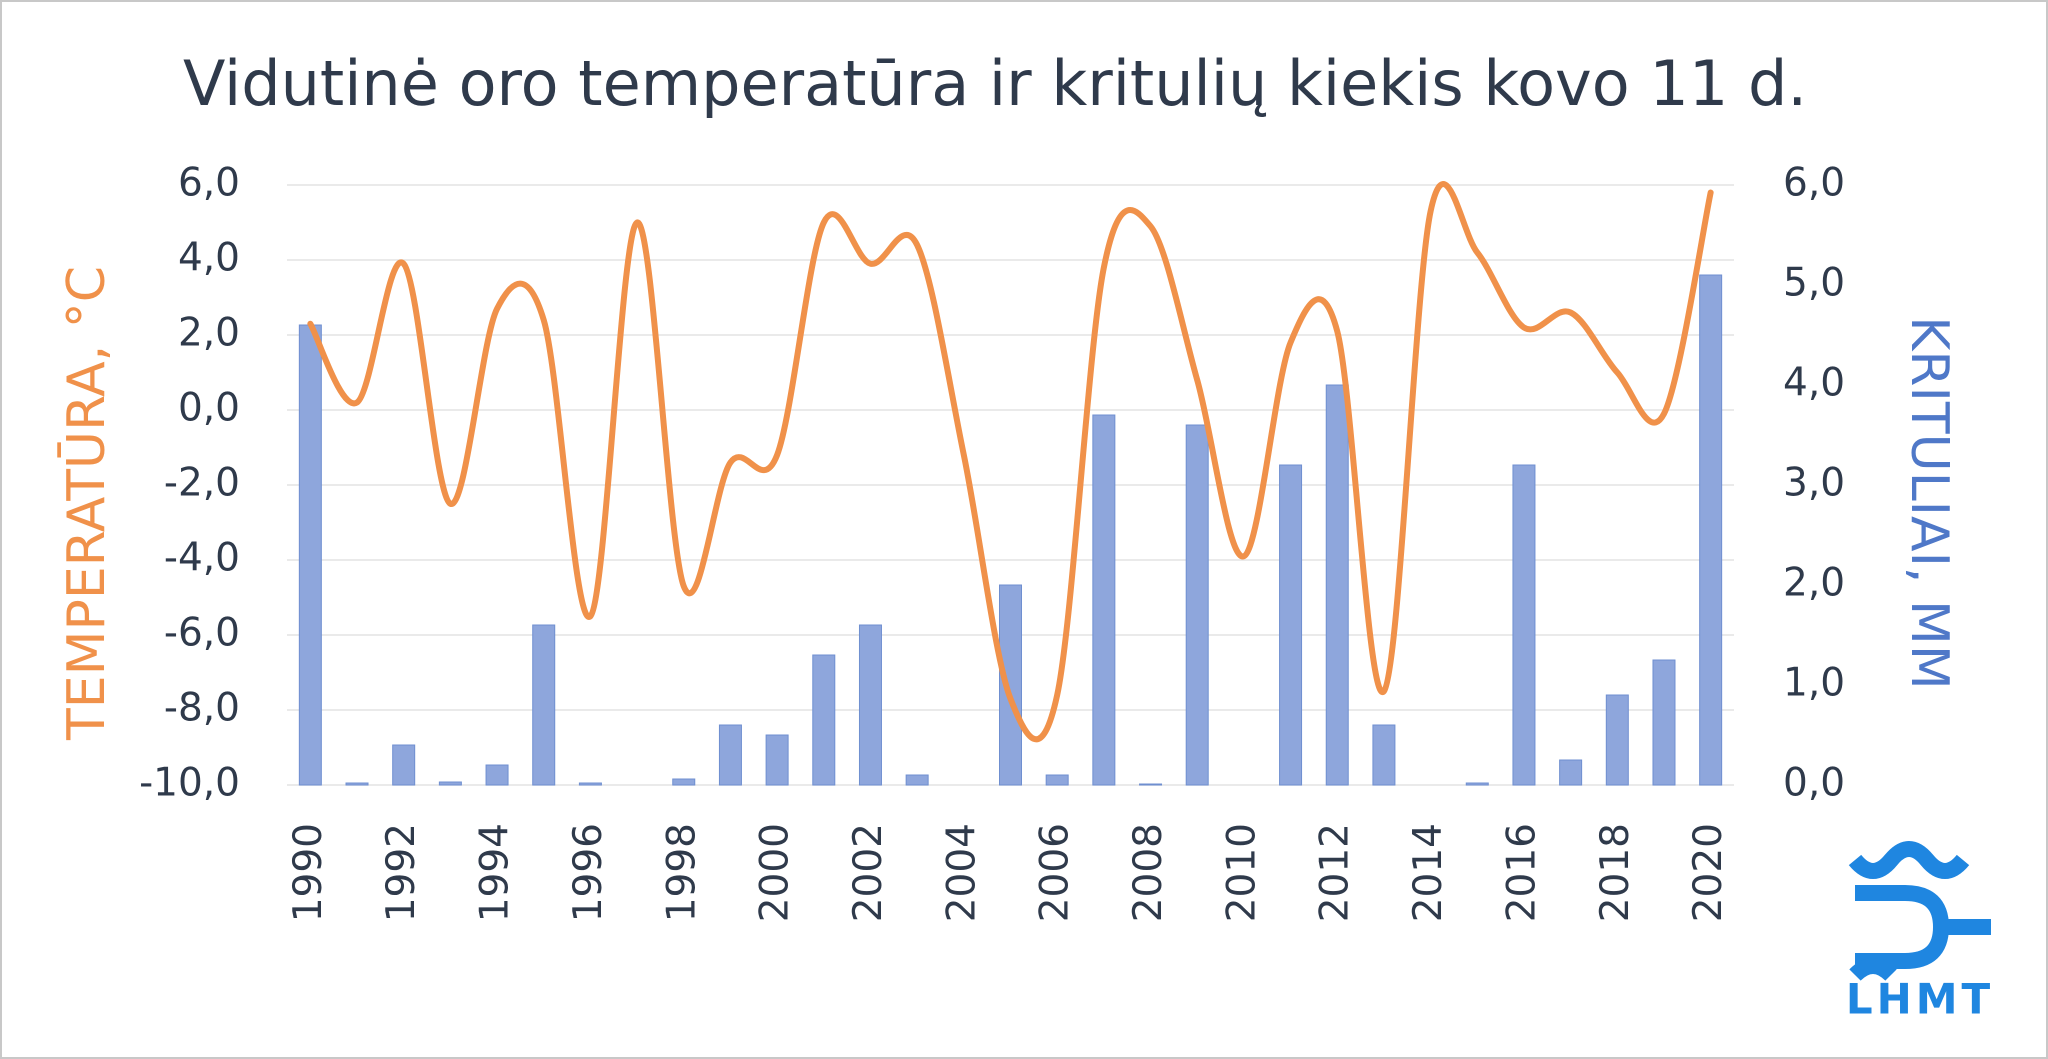 The image size is (2048, 1059). What do you see at coordinates (401, 872) in the screenshot?
I see `x-tick-label: 1992` at bounding box center [401, 872].